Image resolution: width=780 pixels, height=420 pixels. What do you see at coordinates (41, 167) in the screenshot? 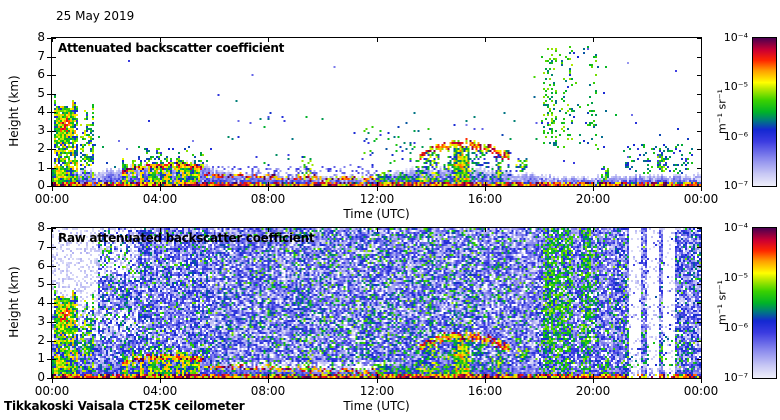
I see `y-tick-label: 1` at bounding box center [41, 167].